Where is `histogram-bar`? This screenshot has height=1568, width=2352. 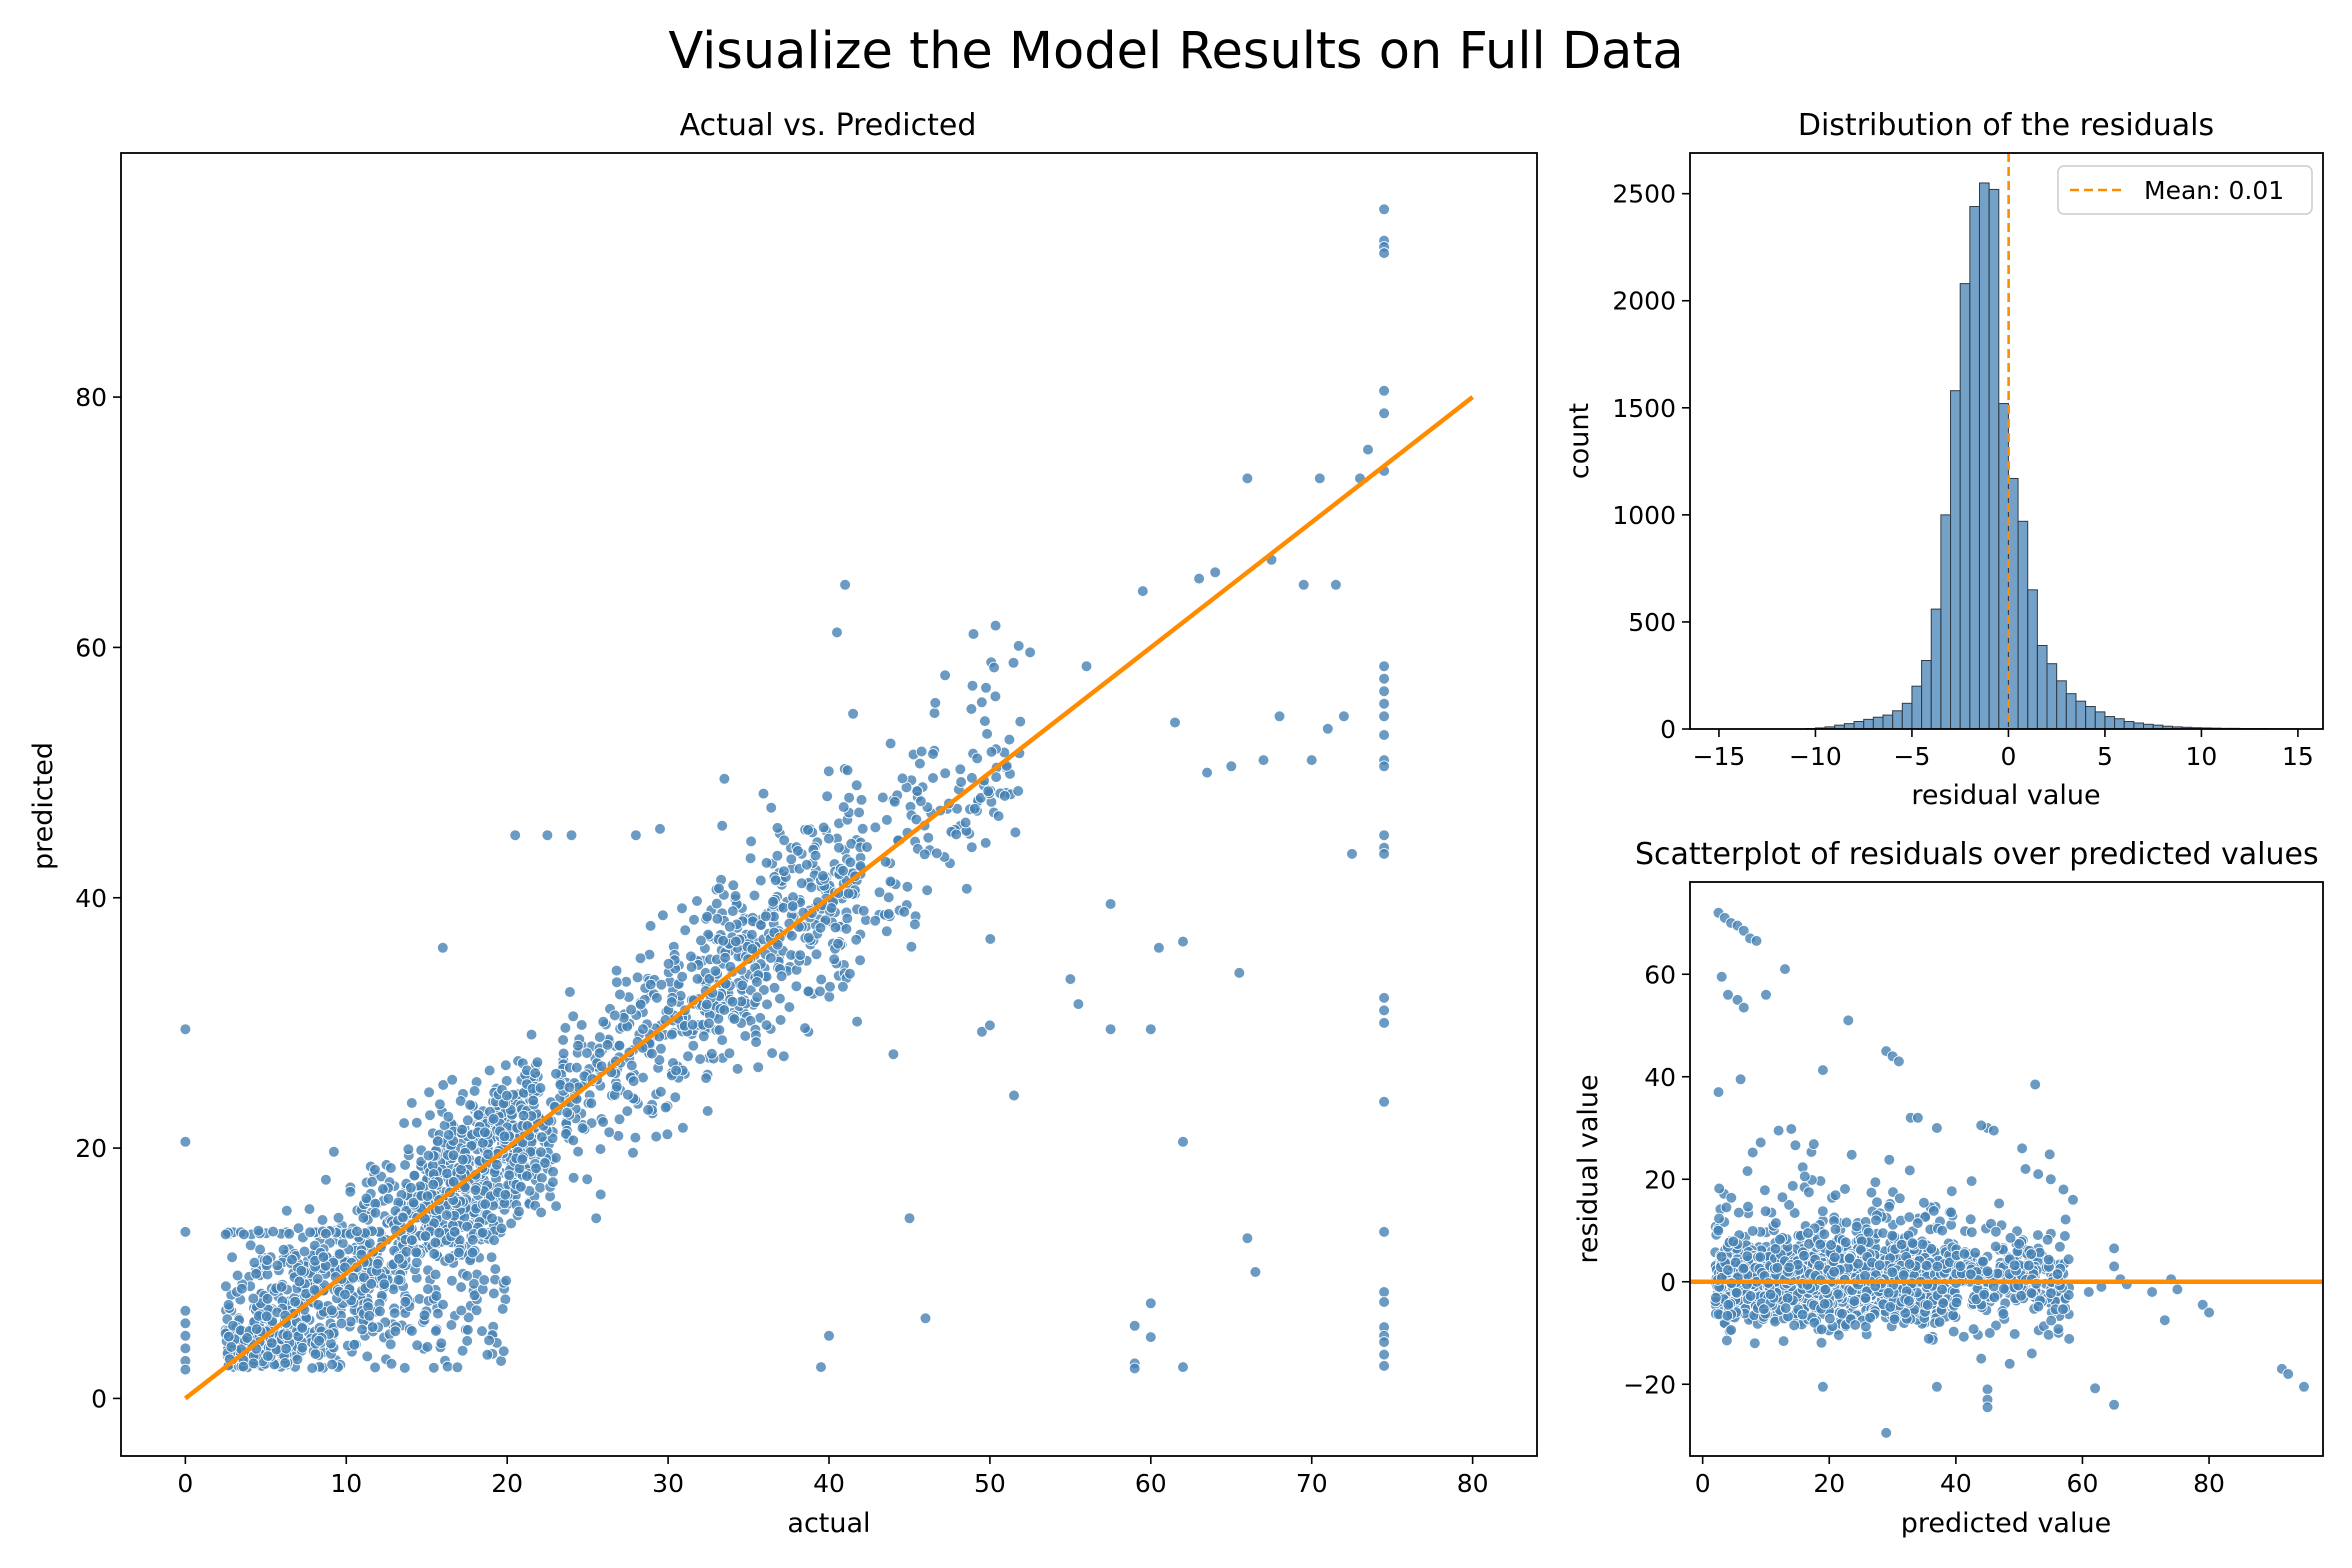
histogram-bar is located at coordinates (1859, 725).